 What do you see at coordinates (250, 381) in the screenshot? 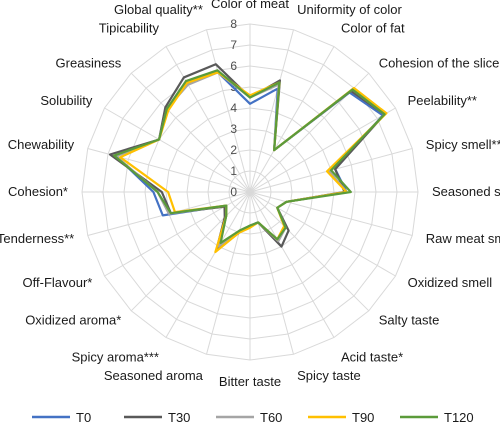
I see `axis-label: Bitter taste` at bounding box center [250, 381].